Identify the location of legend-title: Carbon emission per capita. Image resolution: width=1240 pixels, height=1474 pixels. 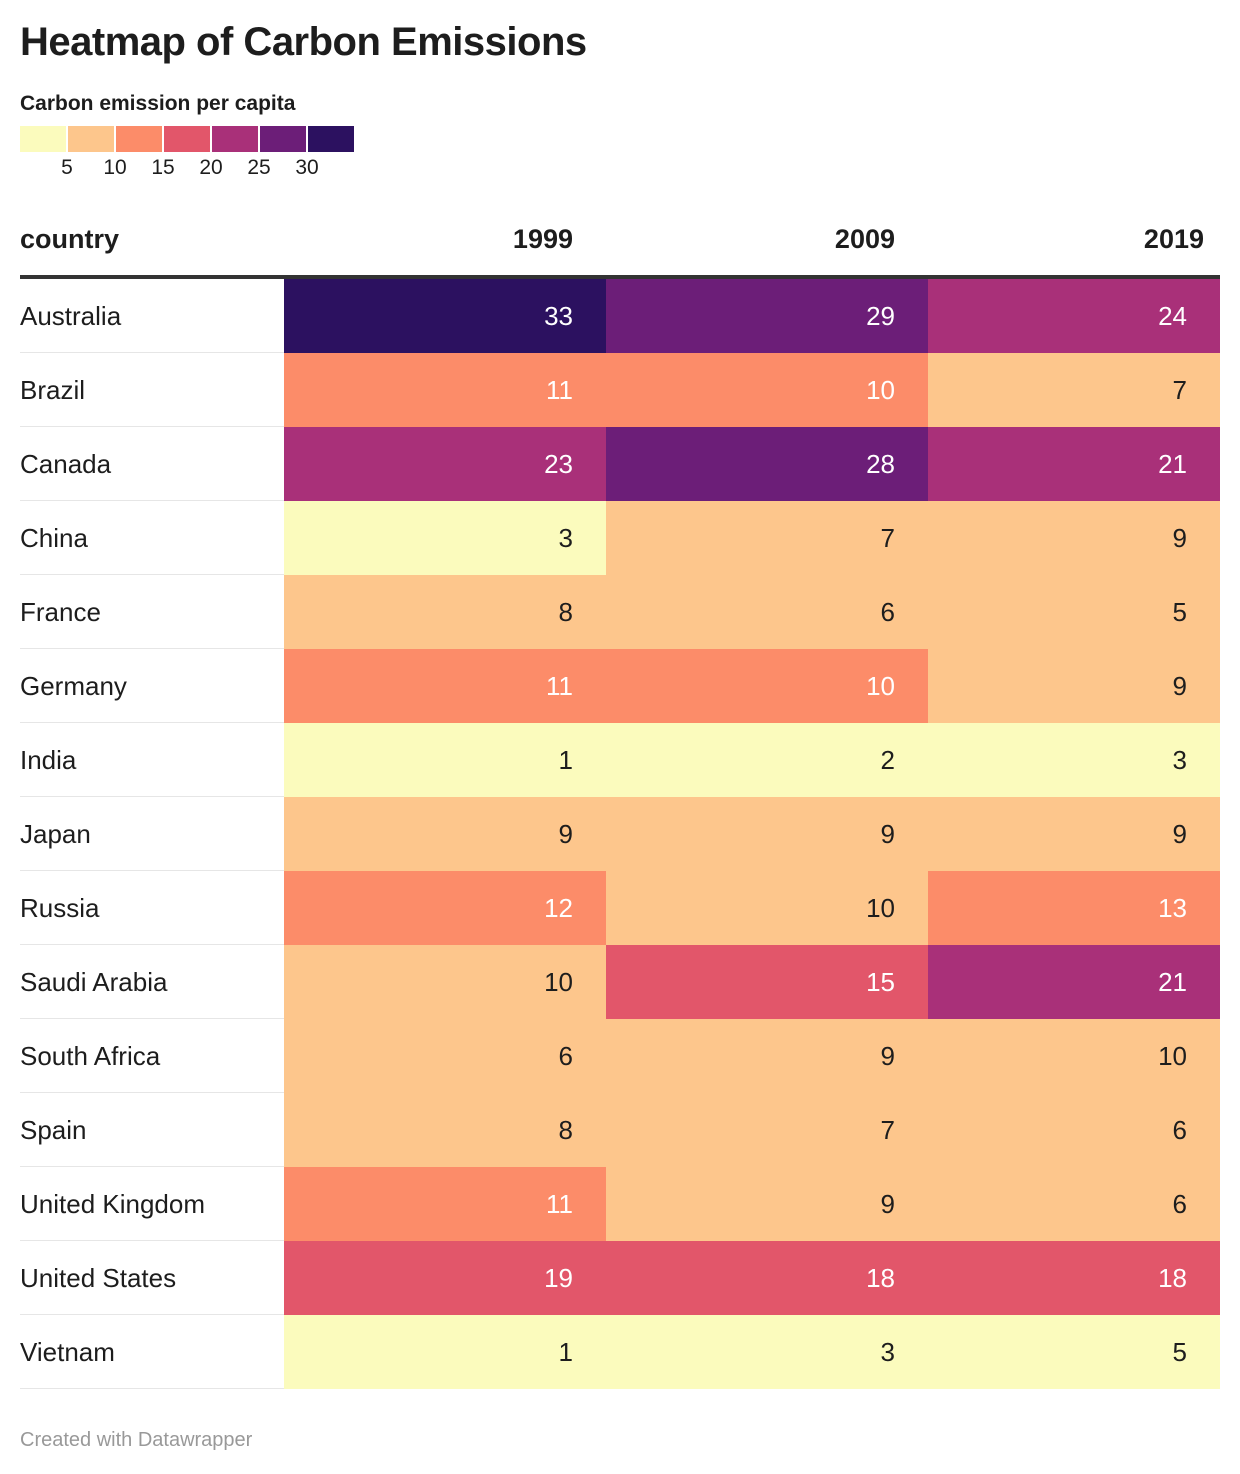
(158, 103).